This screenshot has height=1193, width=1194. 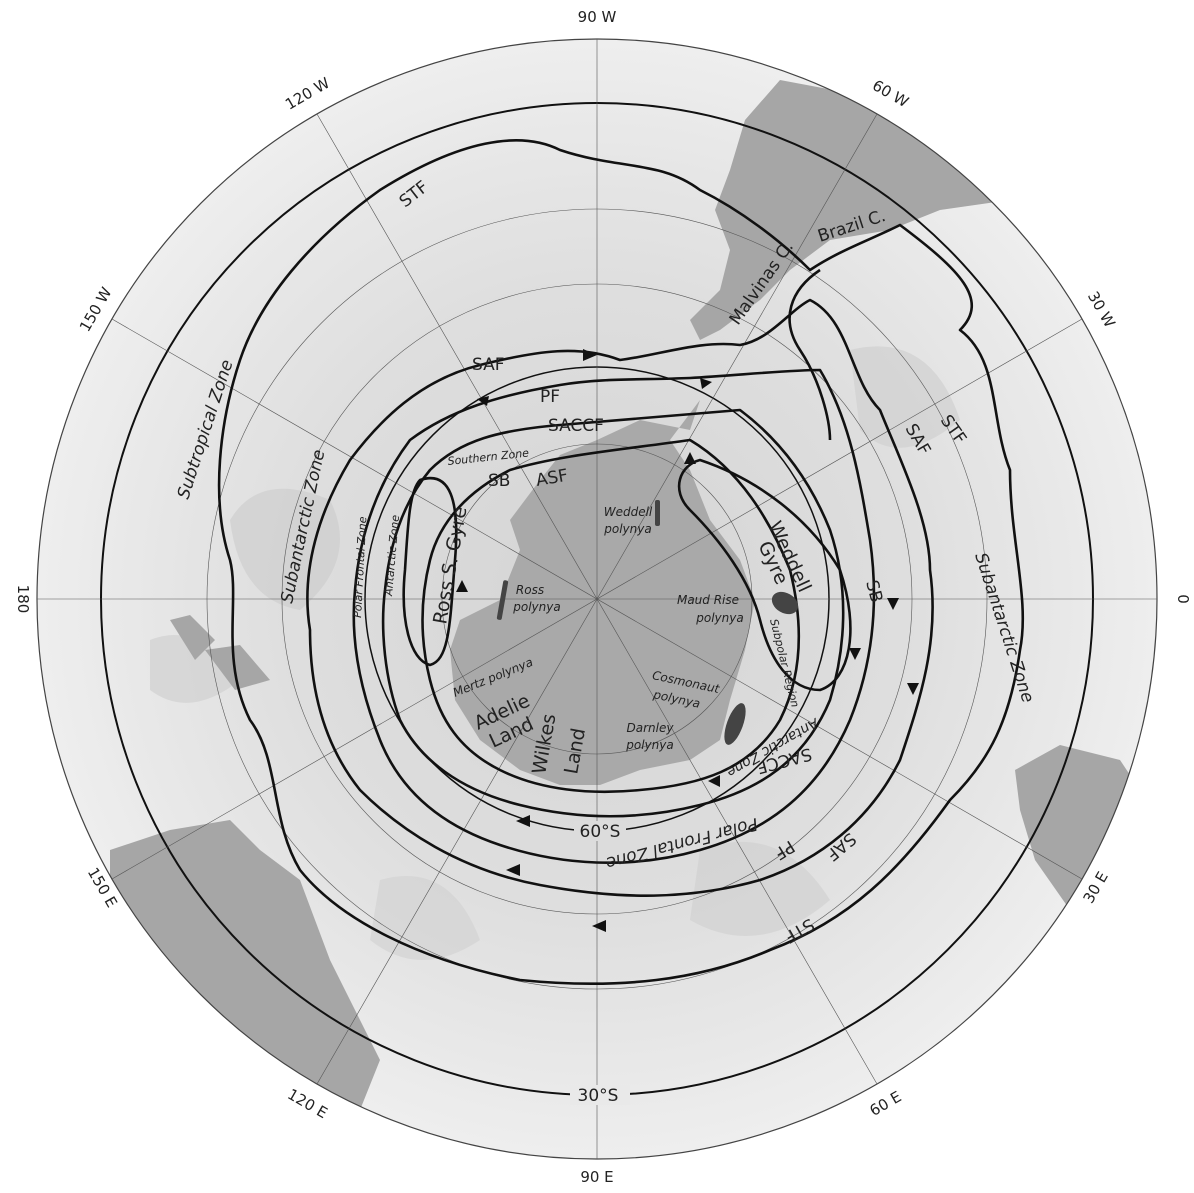 What do you see at coordinates (488, 365) in the screenshot?
I see `saf-label-top: SAF` at bounding box center [488, 365].